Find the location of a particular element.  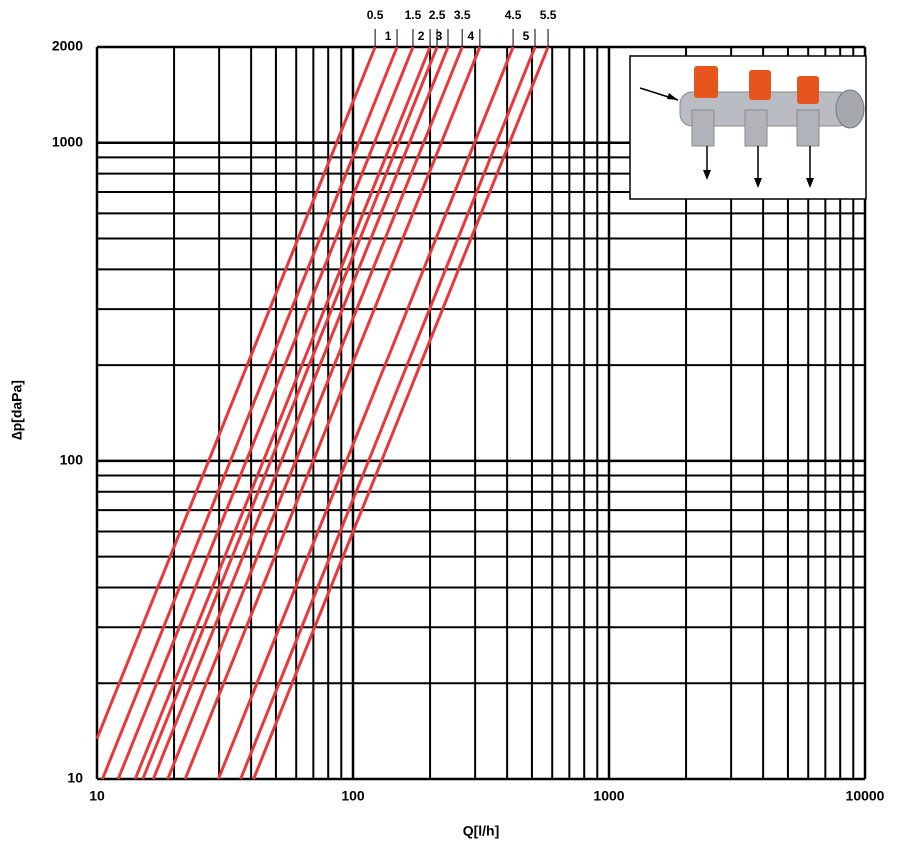

series-label: 2 is located at coordinates (421, 36).